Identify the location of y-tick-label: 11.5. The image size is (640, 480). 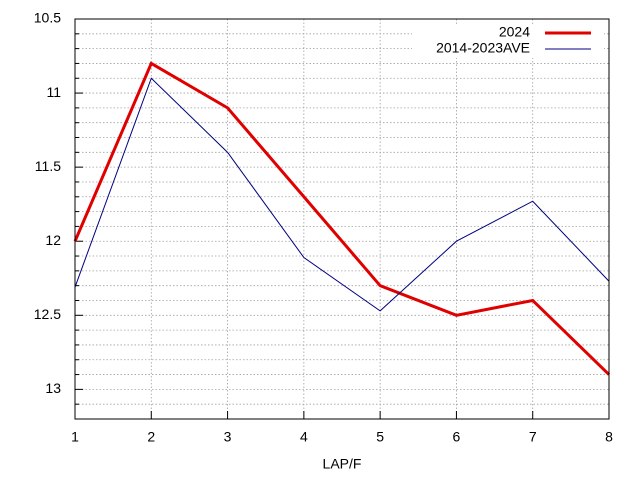
(48, 166).